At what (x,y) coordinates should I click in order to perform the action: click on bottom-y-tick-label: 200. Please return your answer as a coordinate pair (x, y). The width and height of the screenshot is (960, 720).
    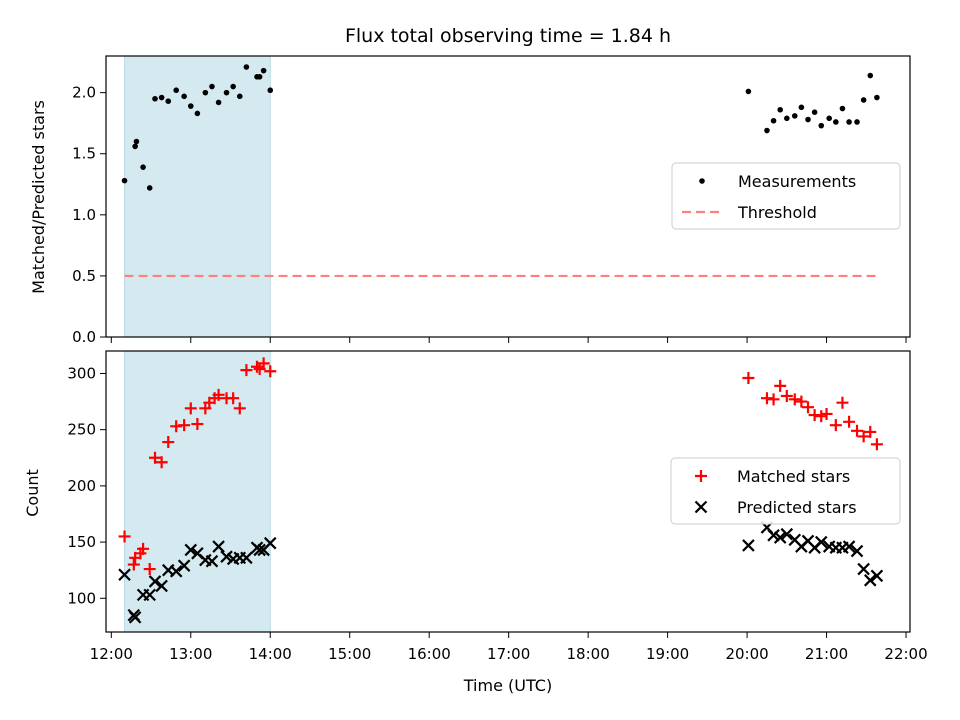
    Looking at the image, I should click on (81, 486).